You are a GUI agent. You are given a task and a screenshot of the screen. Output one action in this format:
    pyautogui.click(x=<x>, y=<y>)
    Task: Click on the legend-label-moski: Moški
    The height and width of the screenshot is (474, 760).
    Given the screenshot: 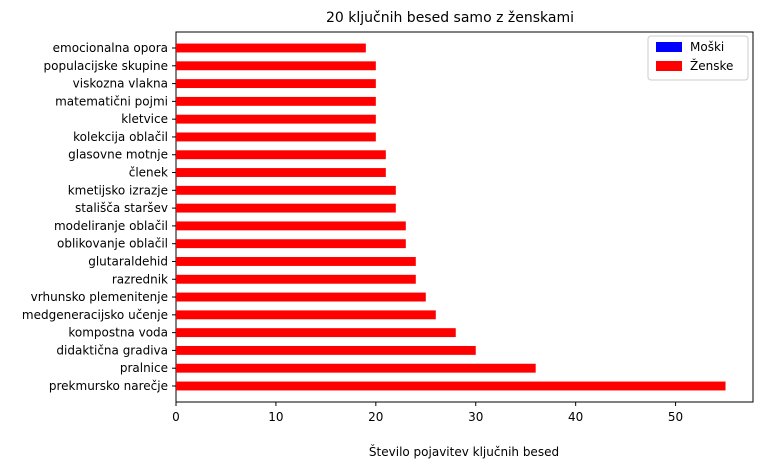 What is the action you would take?
    pyautogui.click(x=707, y=47)
    